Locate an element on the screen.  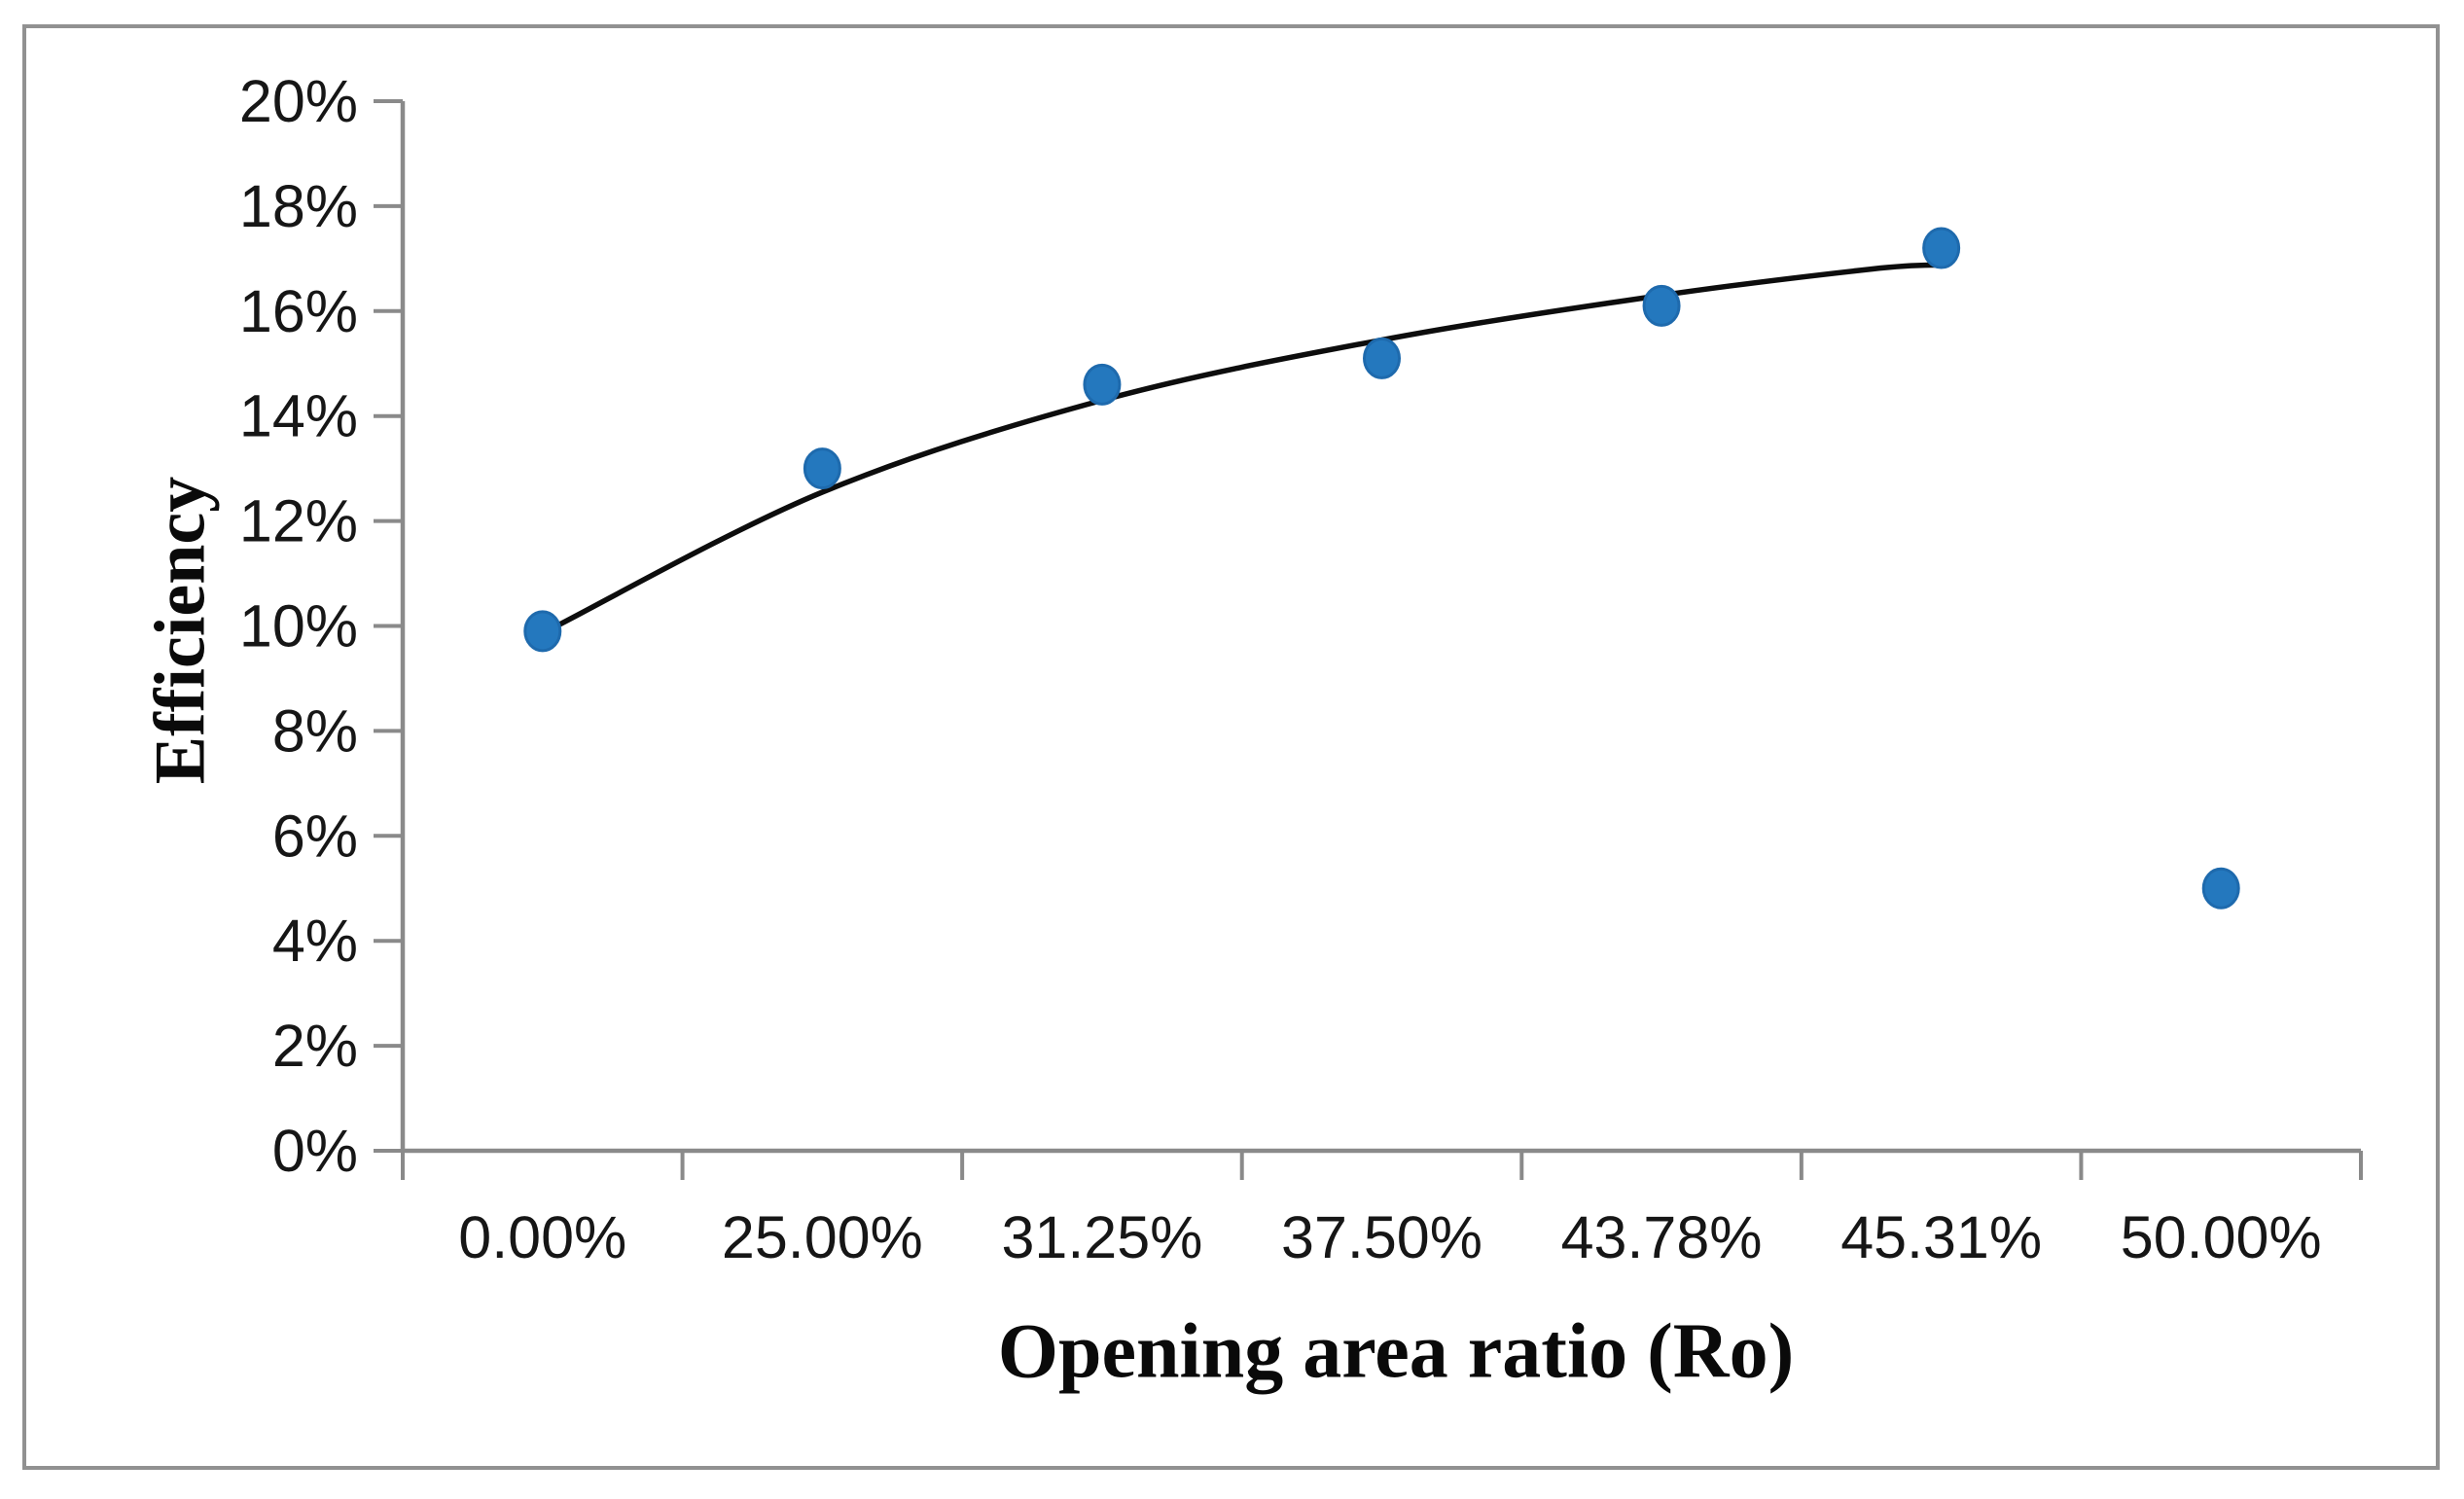
x-tick-label: 45.31% is located at coordinates (1941, 1237).